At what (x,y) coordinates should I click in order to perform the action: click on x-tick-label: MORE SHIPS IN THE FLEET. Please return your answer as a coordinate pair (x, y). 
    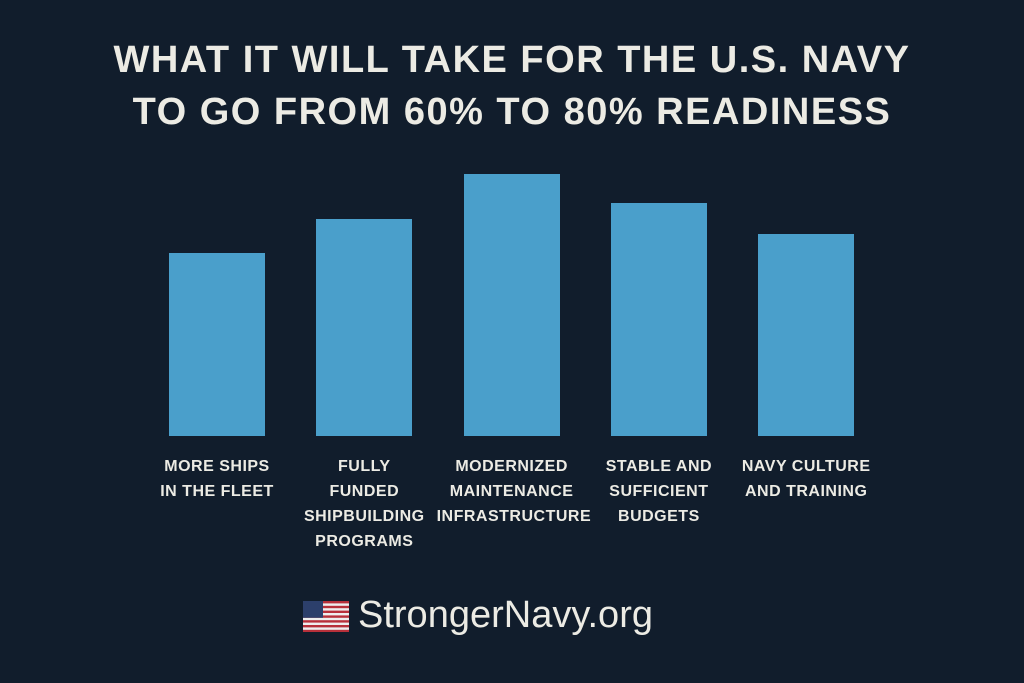
    Looking at the image, I should click on (217, 479).